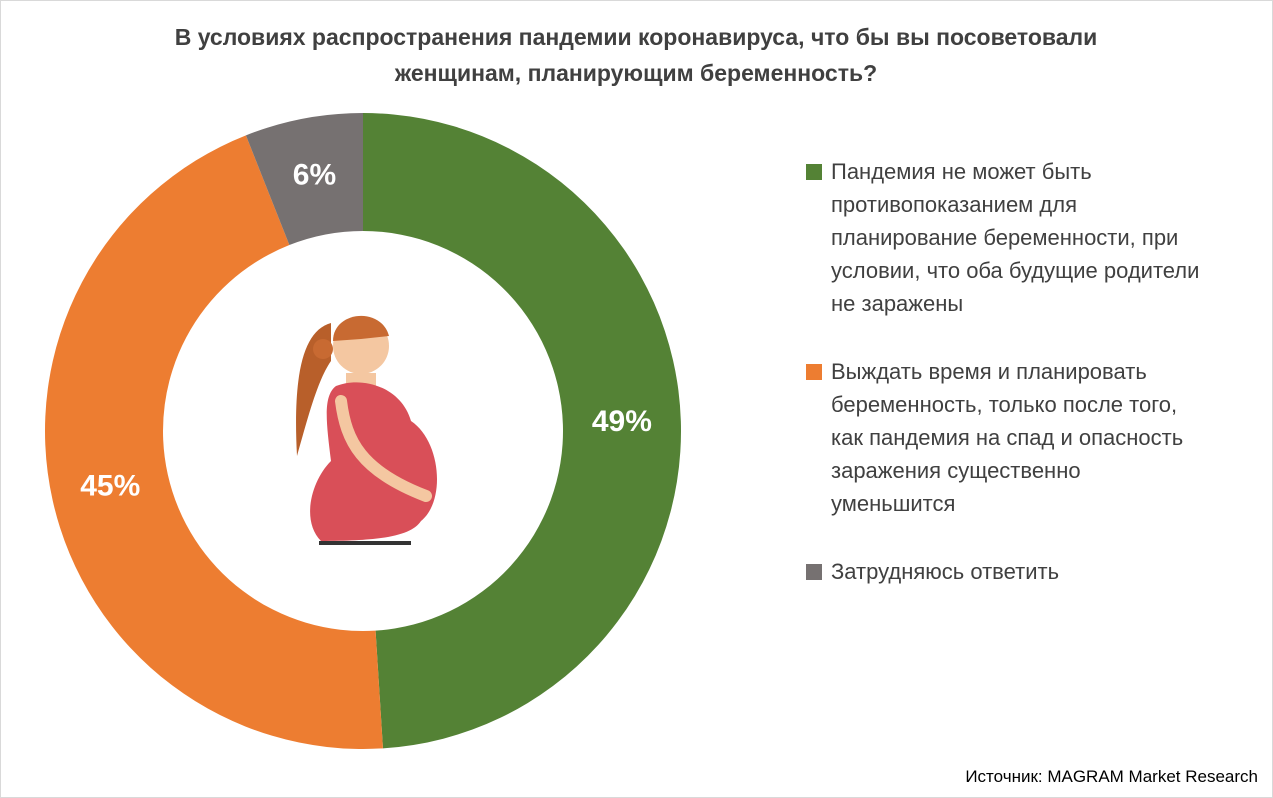  I want to click on value-label: 45%, so click(110, 485).